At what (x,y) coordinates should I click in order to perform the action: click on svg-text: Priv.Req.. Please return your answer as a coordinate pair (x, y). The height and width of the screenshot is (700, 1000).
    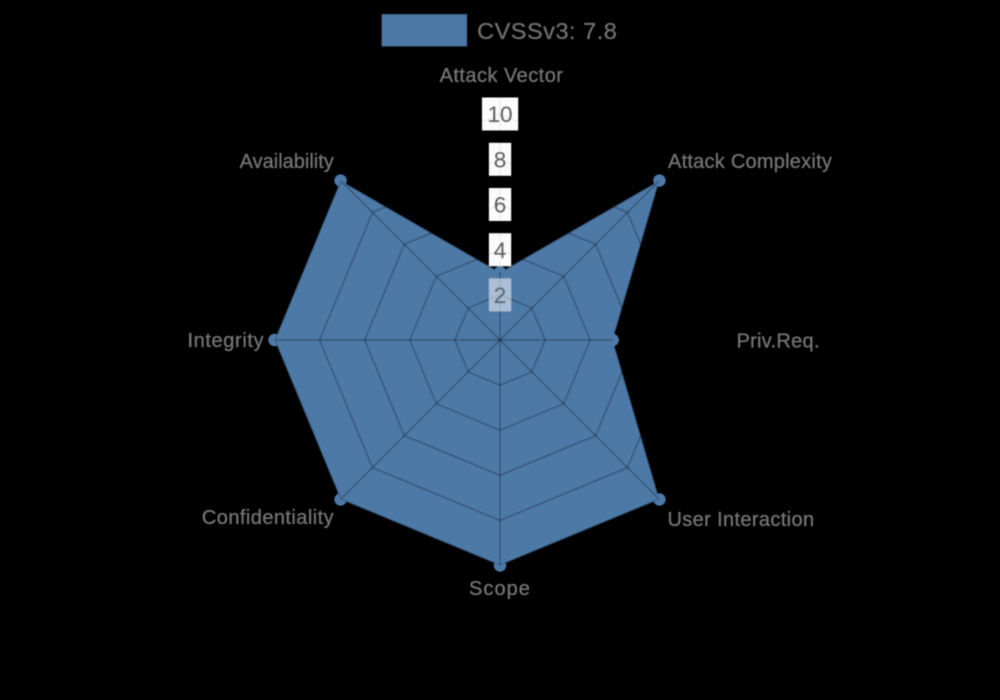
    Looking at the image, I should click on (778, 342).